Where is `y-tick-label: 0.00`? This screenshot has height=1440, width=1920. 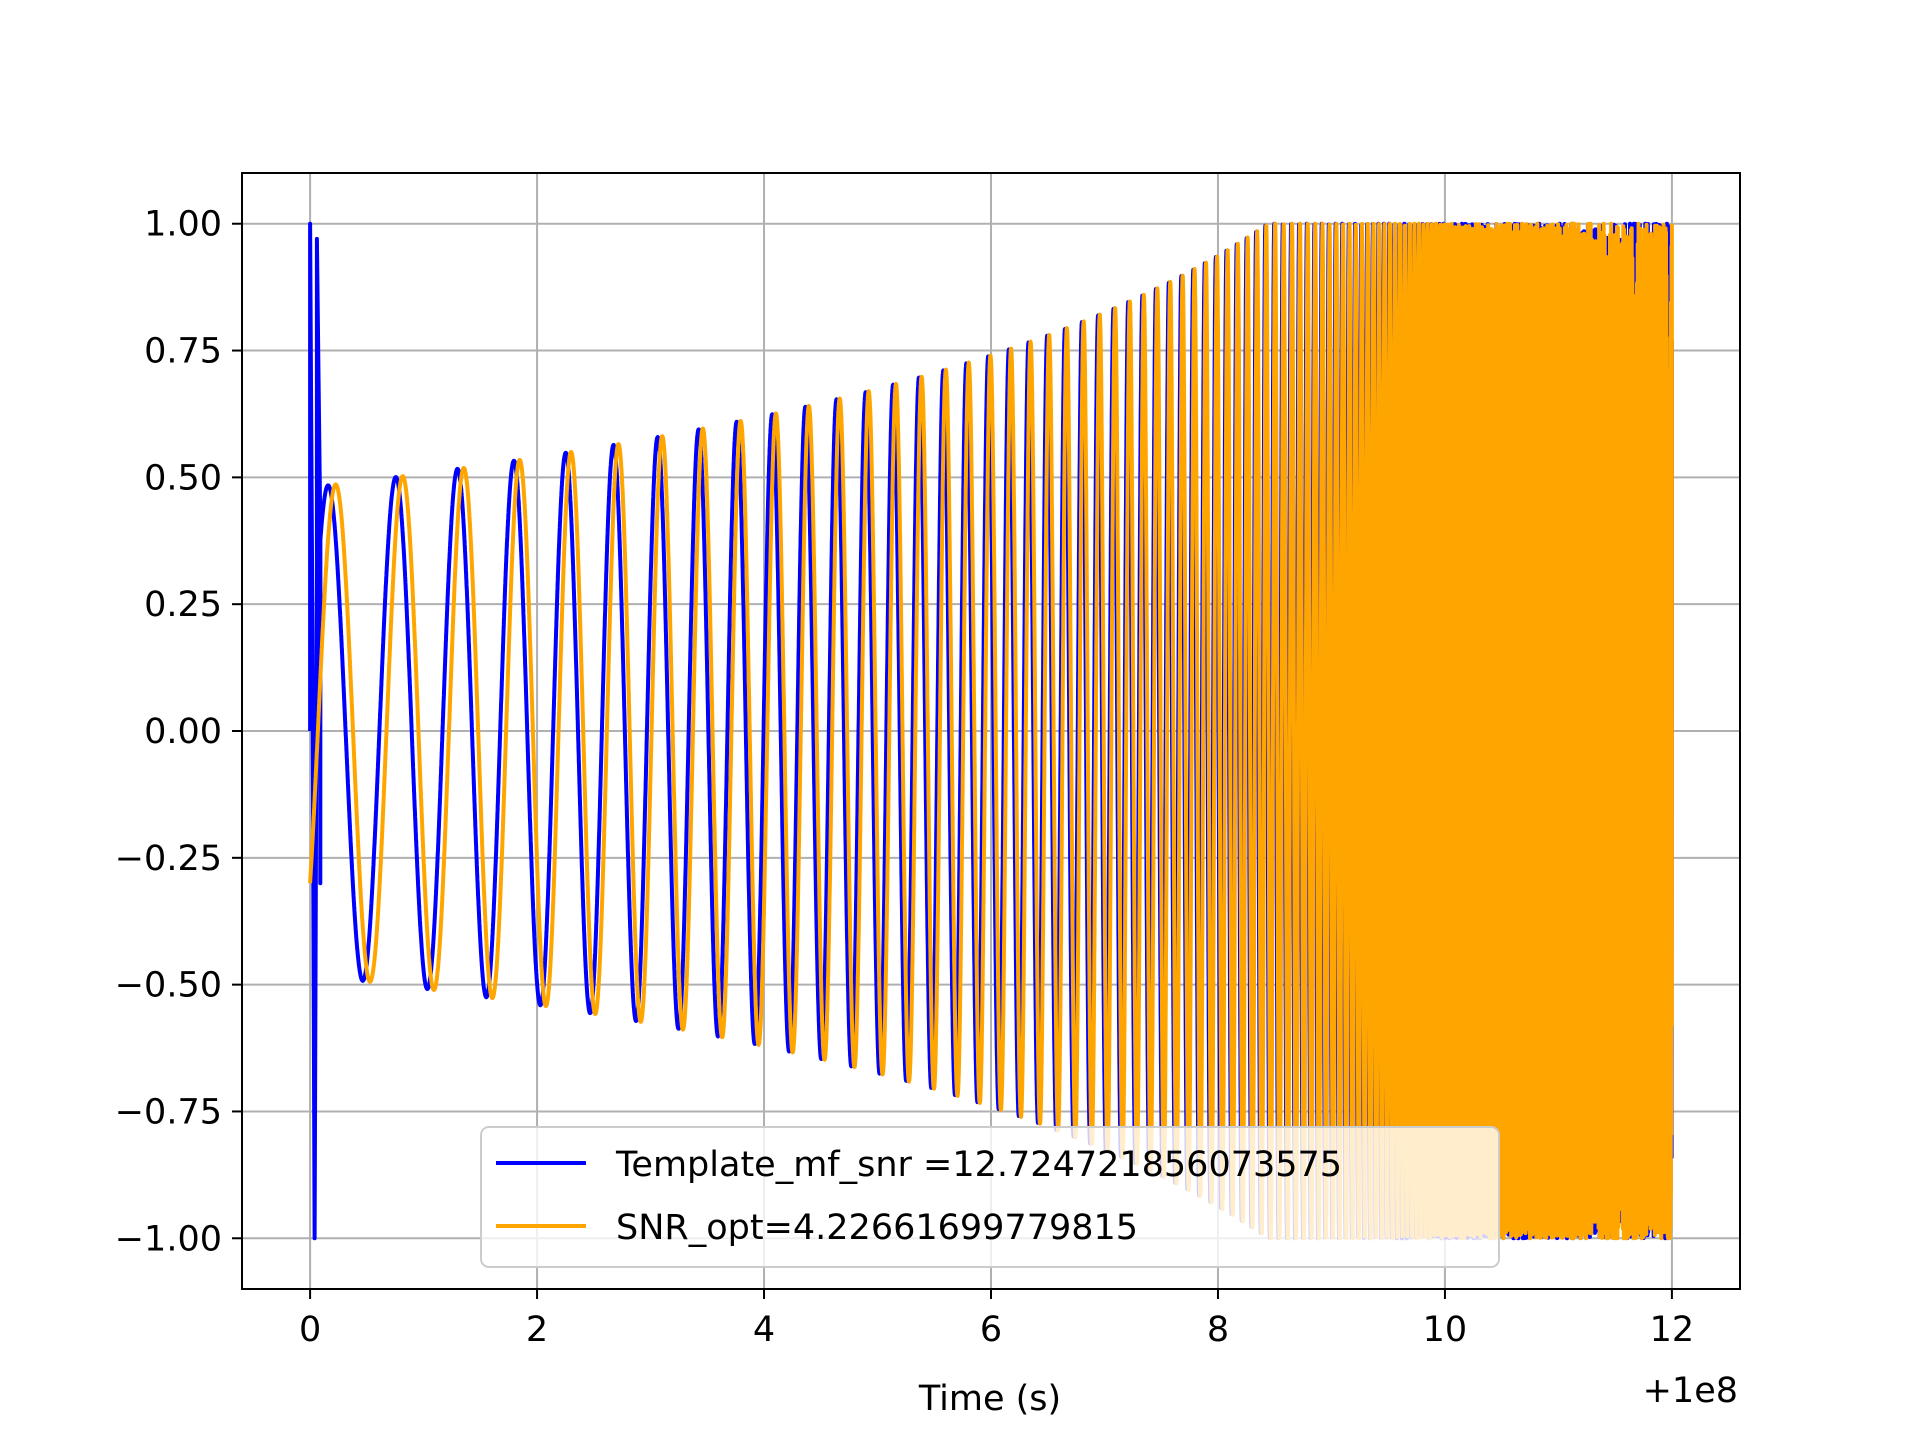
y-tick-label: 0.00 is located at coordinates (183, 732).